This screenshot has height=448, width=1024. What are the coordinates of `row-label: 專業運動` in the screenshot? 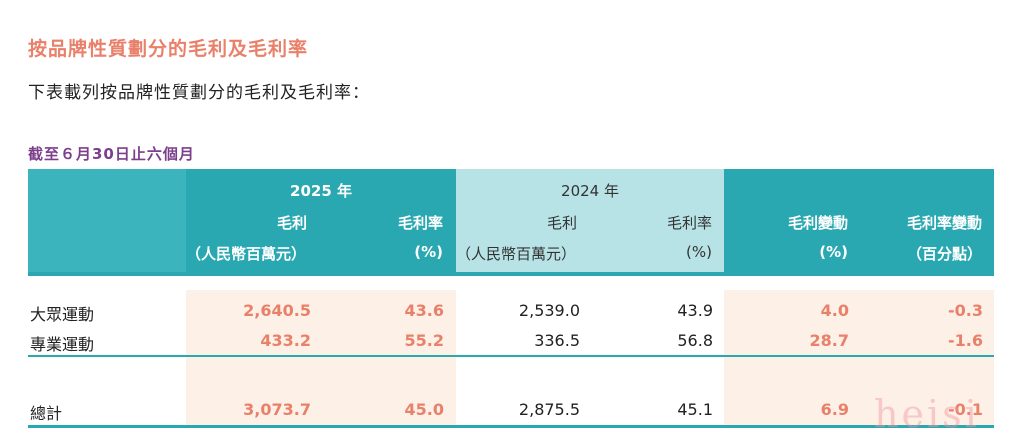 It's located at (62, 344).